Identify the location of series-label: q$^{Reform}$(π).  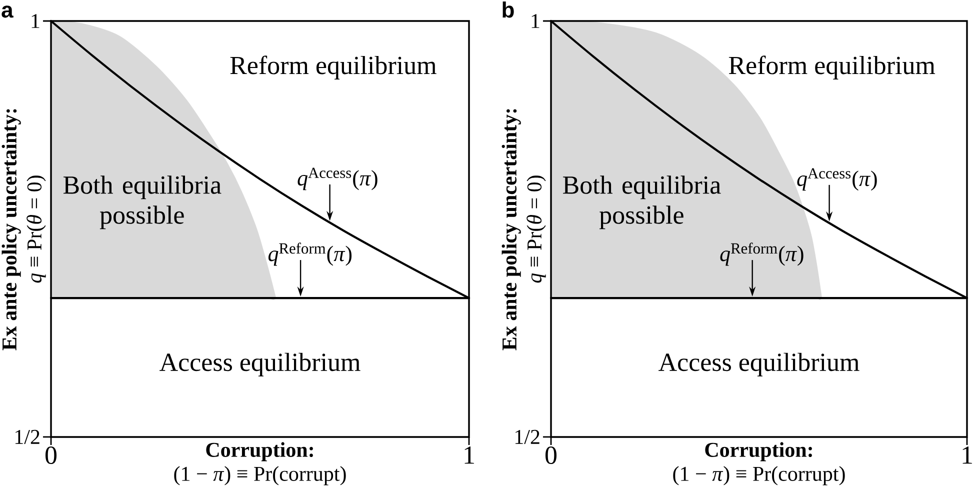
(762, 254).